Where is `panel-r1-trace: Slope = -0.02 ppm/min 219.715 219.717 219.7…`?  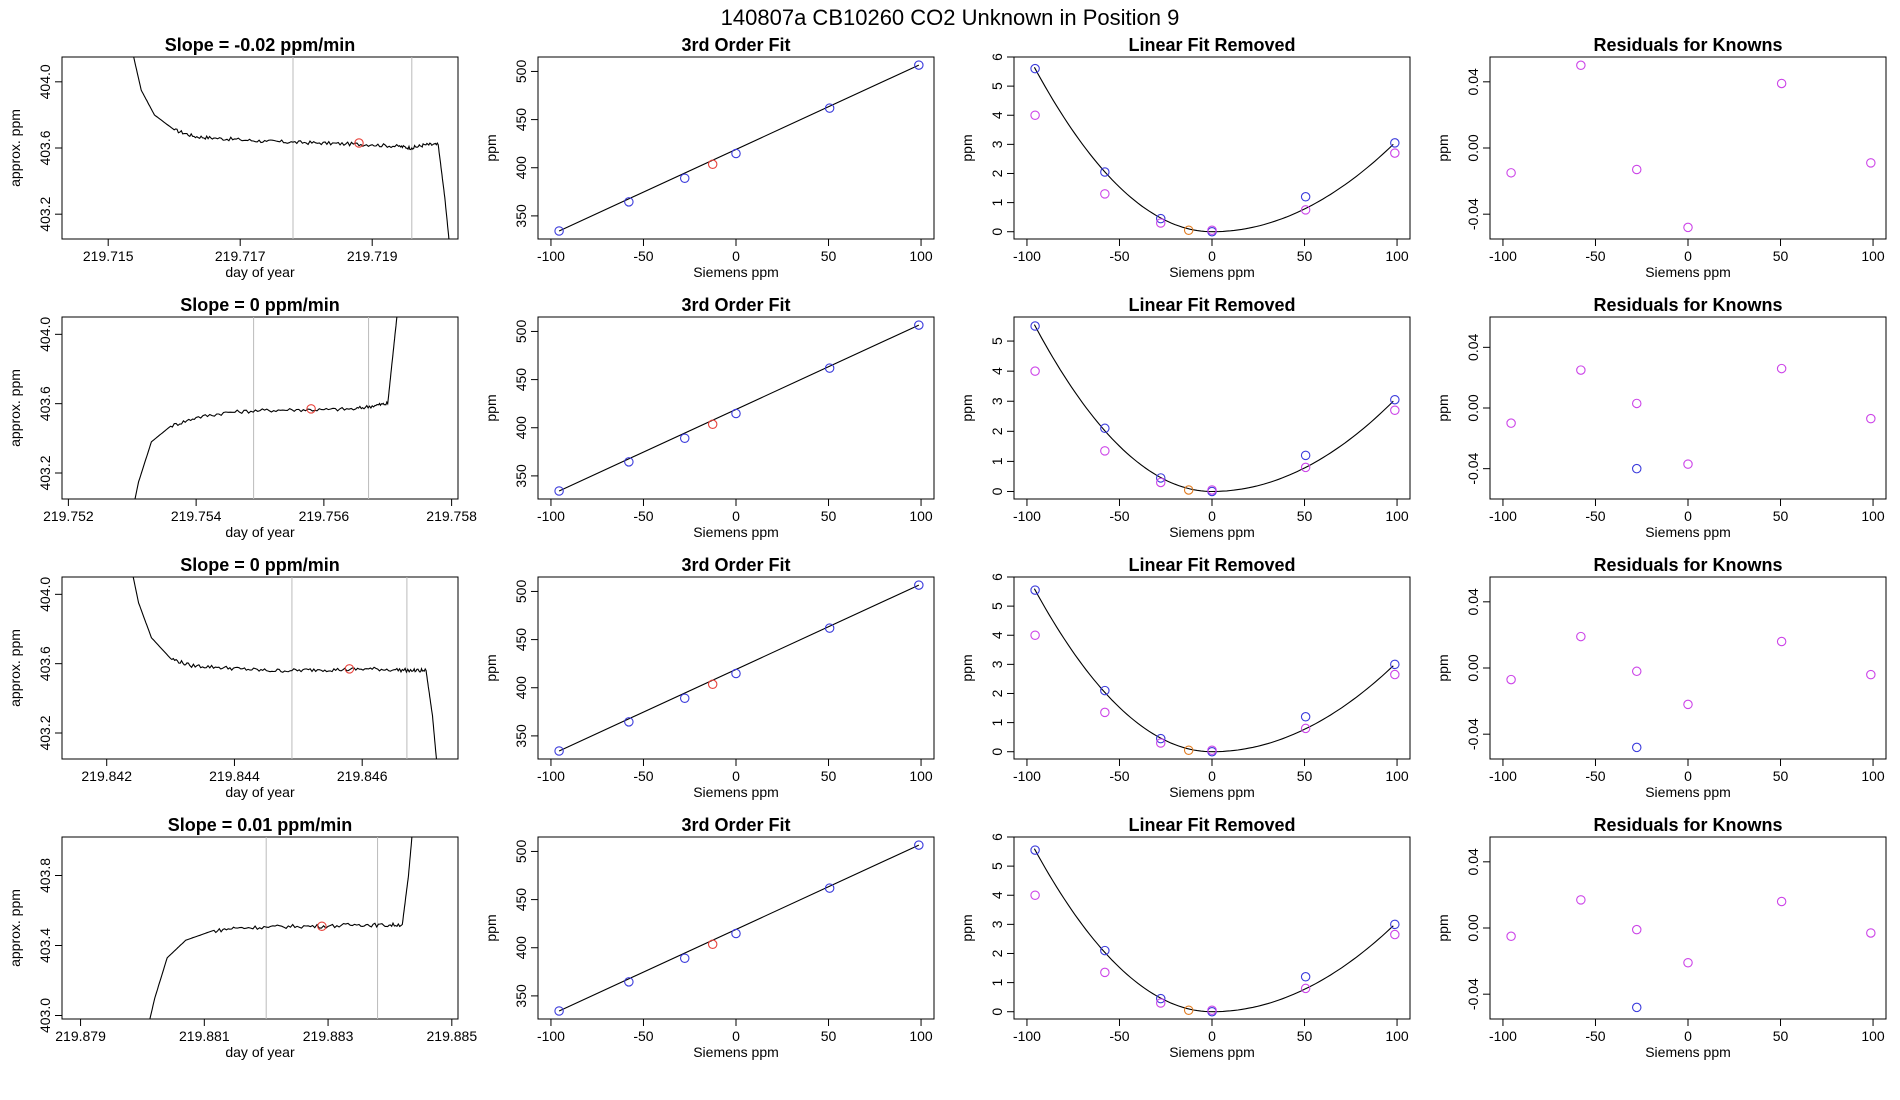
panel-r1-trace: Slope = -0.02 ppm/min 219.715 219.717 219.7… is located at coordinates (233, 157).